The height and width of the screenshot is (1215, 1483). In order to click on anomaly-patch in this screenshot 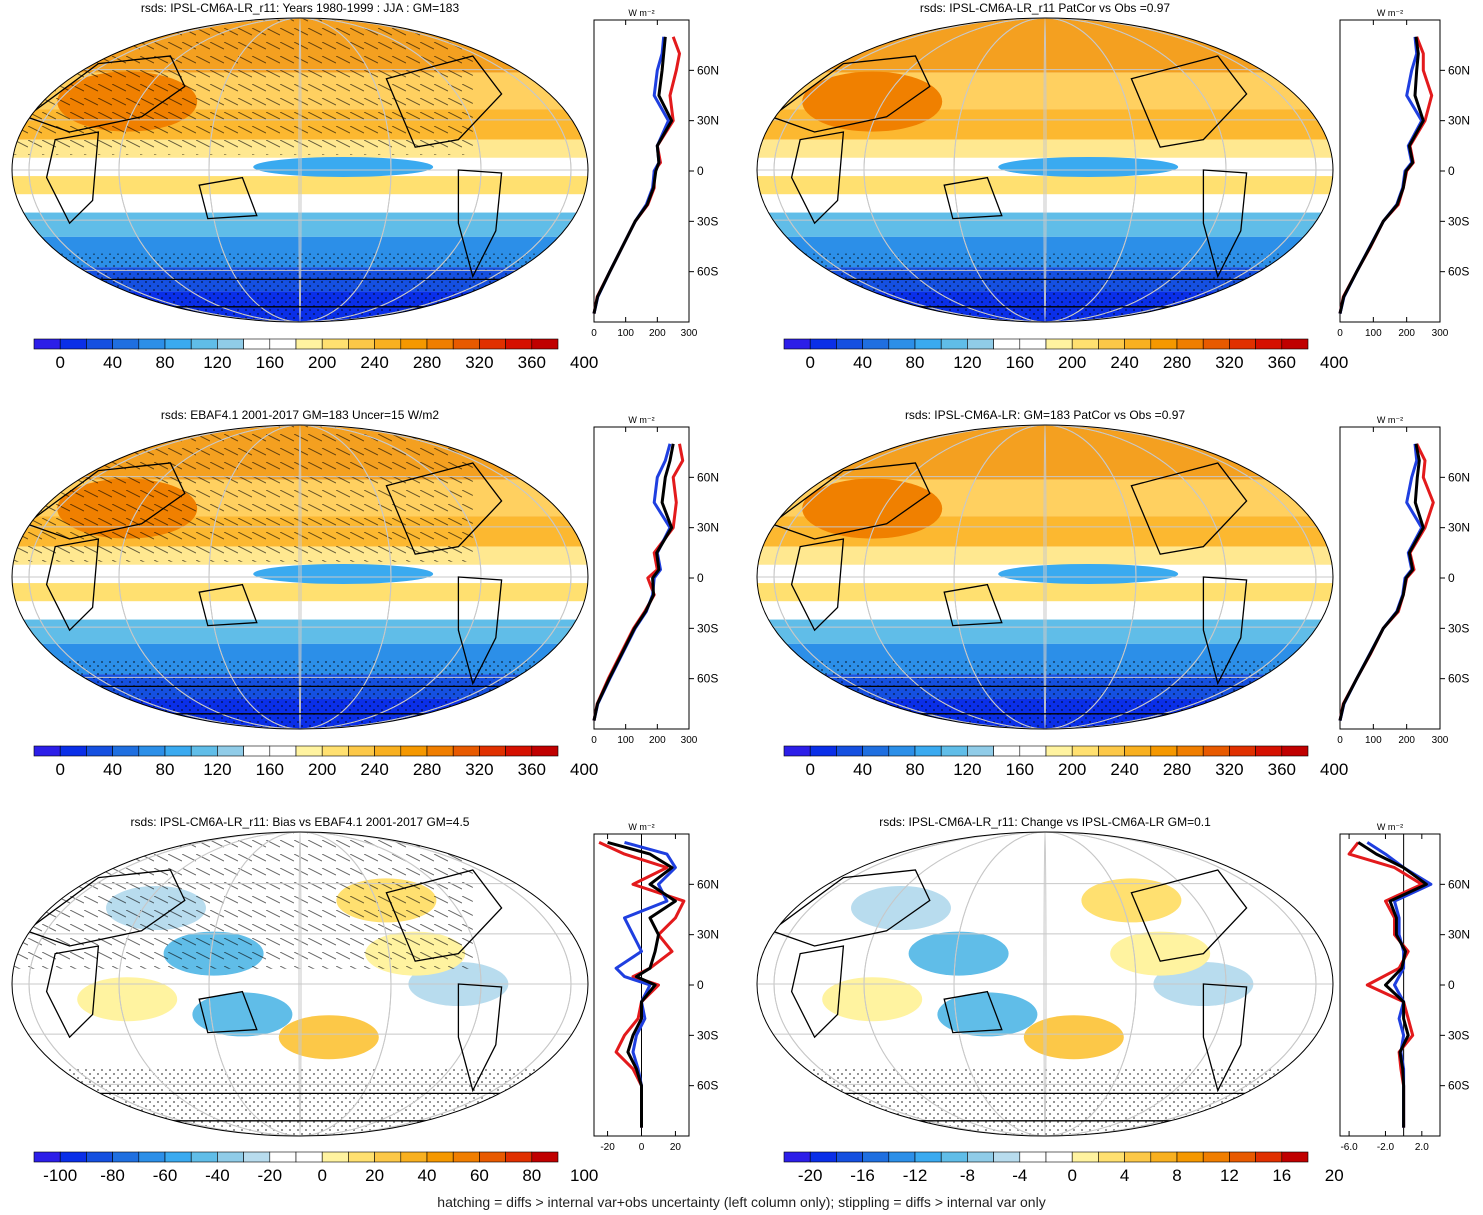, I will do `click(987, 1014)`.